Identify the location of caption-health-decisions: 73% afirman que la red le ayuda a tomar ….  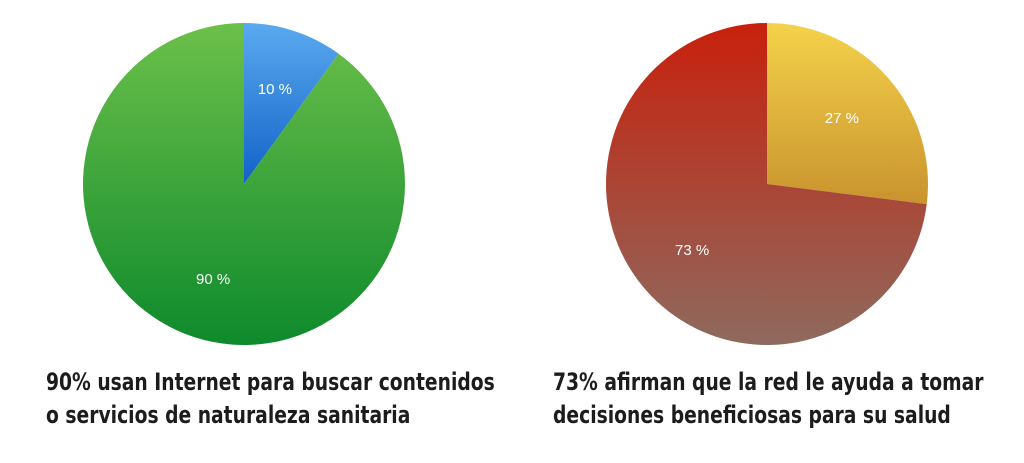
(768, 399).